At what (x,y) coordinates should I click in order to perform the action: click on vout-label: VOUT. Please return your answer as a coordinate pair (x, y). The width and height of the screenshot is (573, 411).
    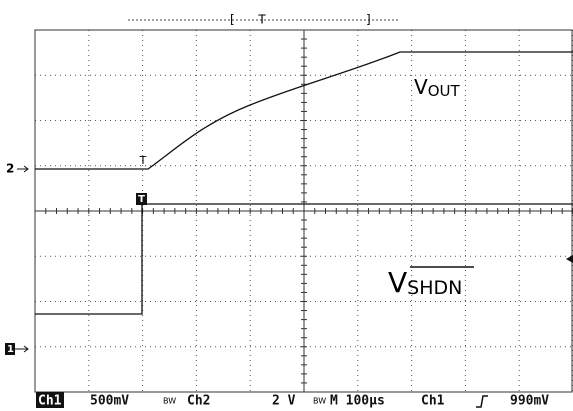
    Looking at the image, I should click on (437, 87).